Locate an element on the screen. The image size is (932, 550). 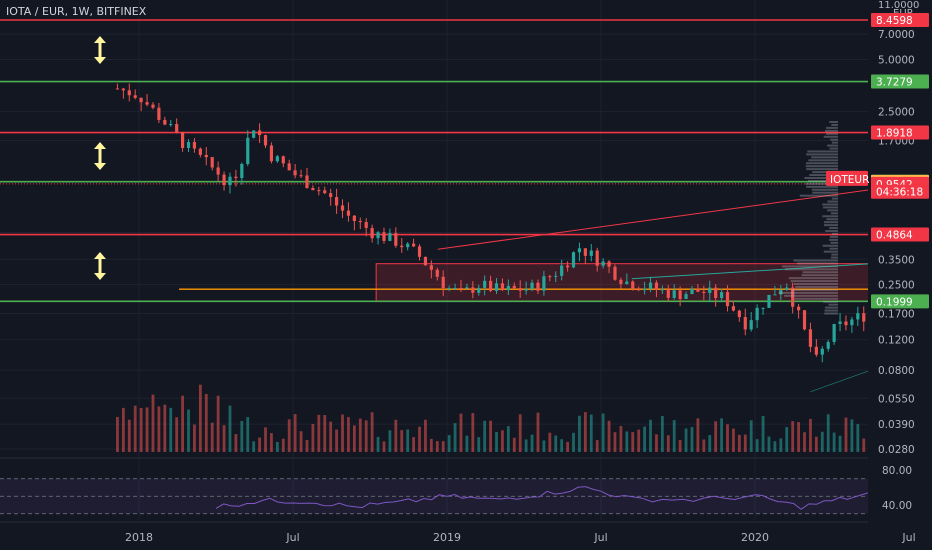
price-tick-label: 0.0800 is located at coordinates (896, 371).